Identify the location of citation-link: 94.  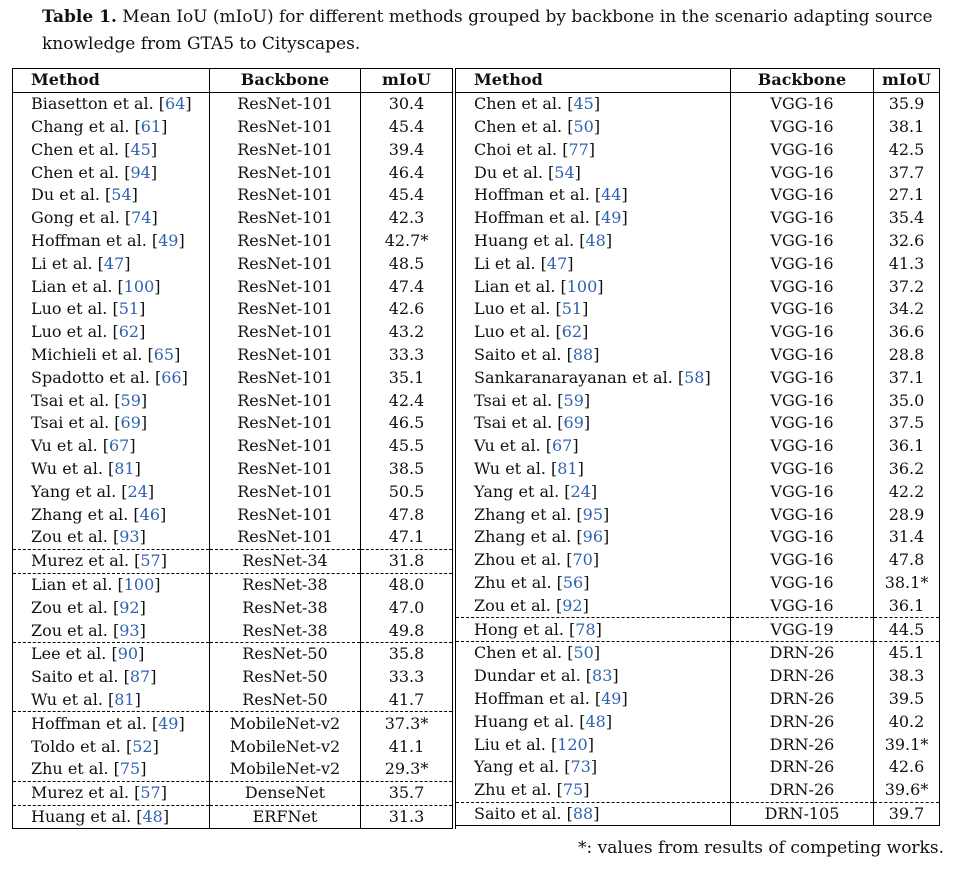
(140, 172).